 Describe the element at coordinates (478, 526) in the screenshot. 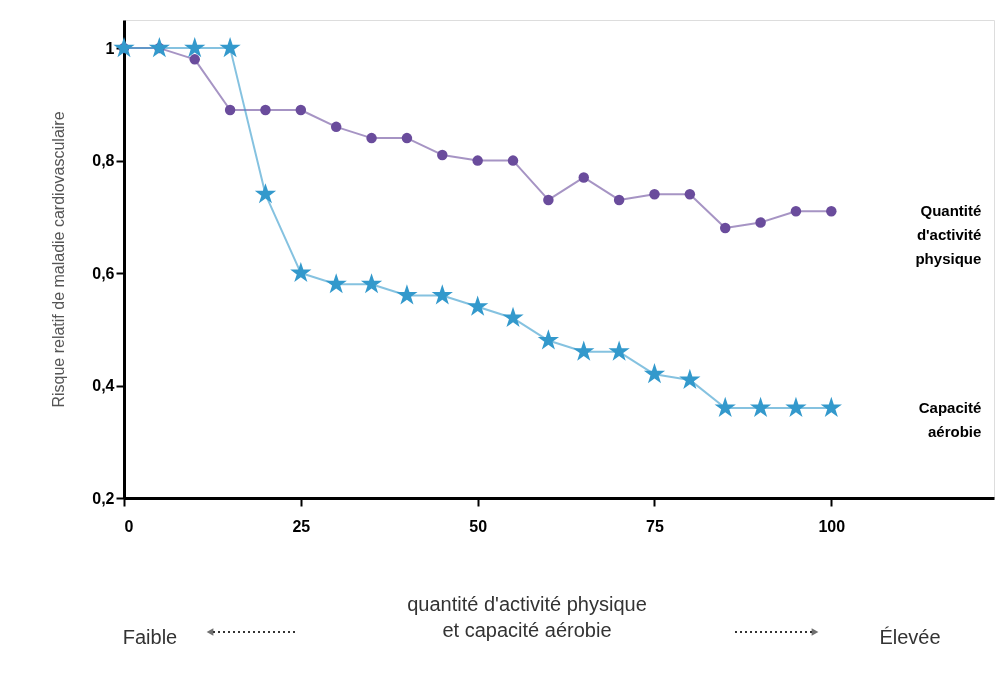

I see `x-tick-label: 50` at that location.